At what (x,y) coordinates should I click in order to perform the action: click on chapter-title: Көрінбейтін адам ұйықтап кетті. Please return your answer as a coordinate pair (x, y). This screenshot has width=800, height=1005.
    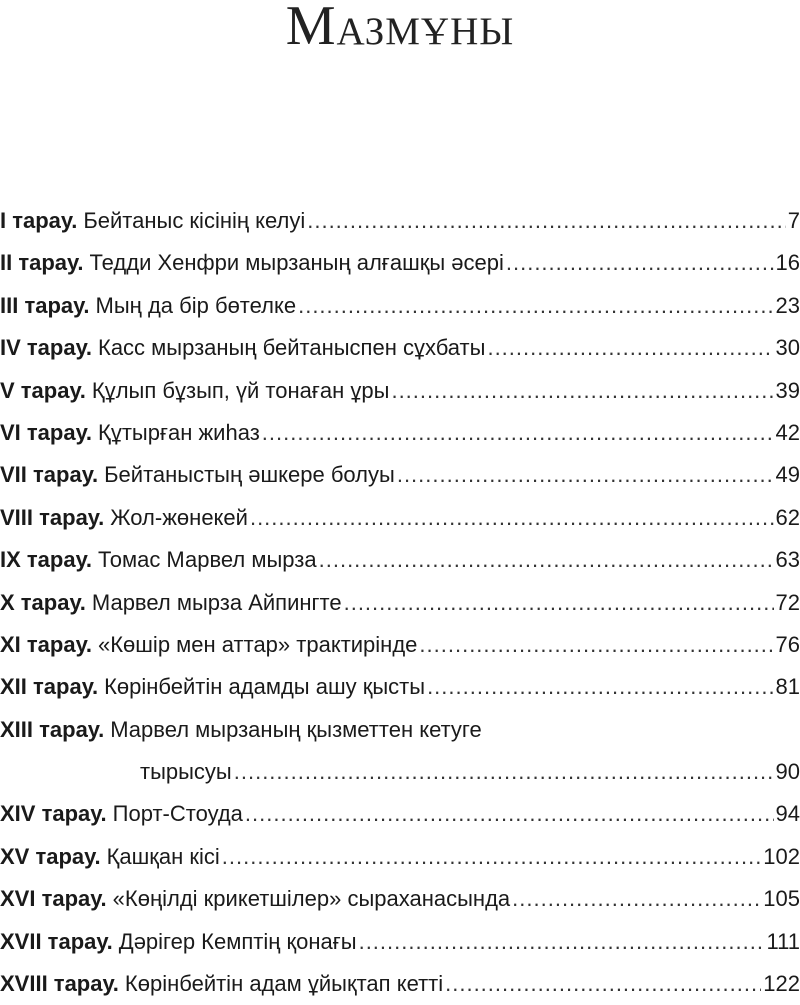
    Looking at the image, I should click on (284, 984).